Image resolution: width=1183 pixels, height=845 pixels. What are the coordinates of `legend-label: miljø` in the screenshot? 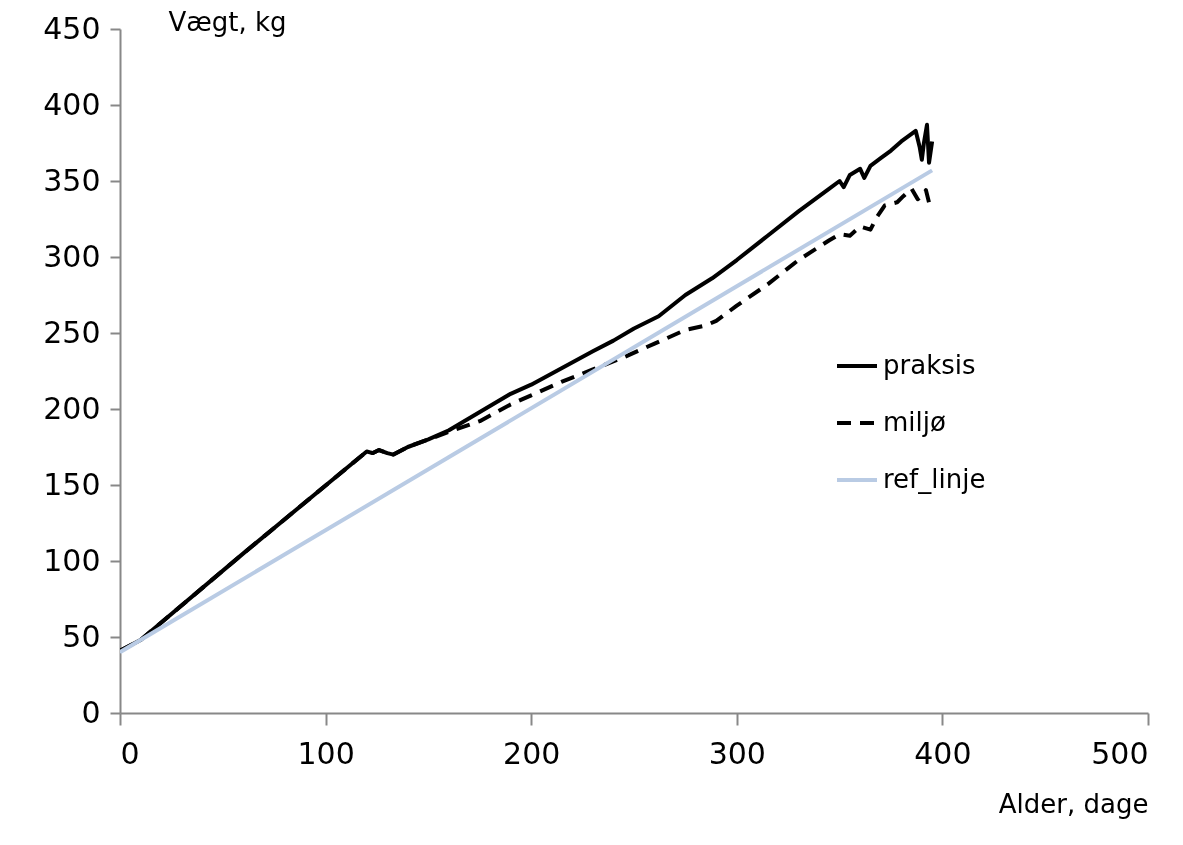 It's located at (914, 422).